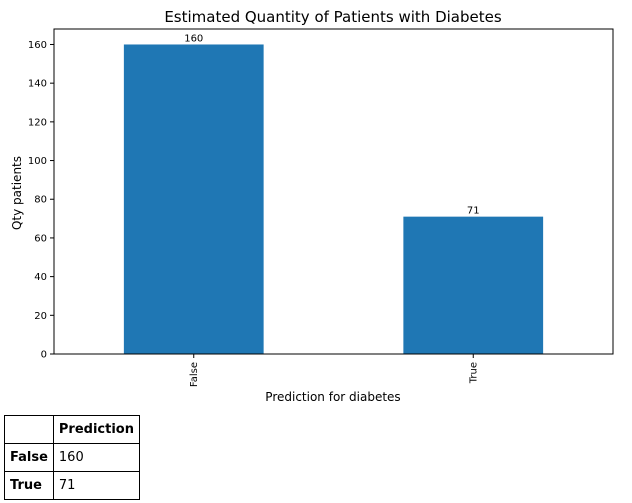  Describe the element at coordinates (29, 457) in the screenshot. I see `table-row-label: False` at that location.